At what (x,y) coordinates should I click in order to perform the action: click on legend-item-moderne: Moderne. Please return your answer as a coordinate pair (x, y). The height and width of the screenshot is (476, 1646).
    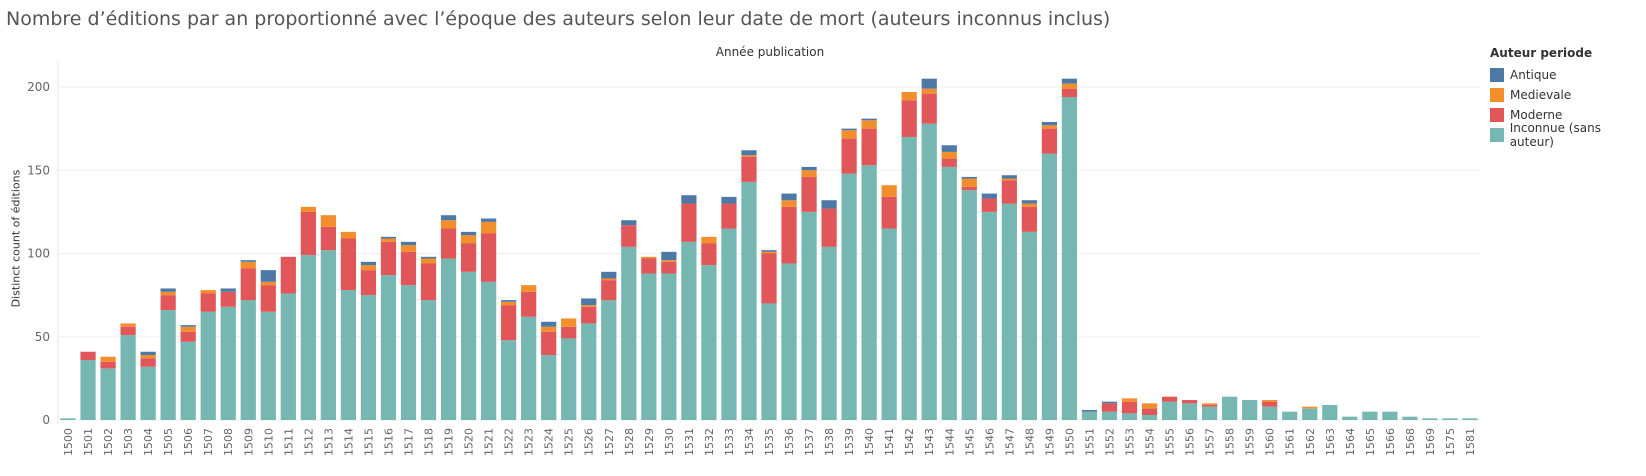
    Looking at the image, I should click on (1568, 115).